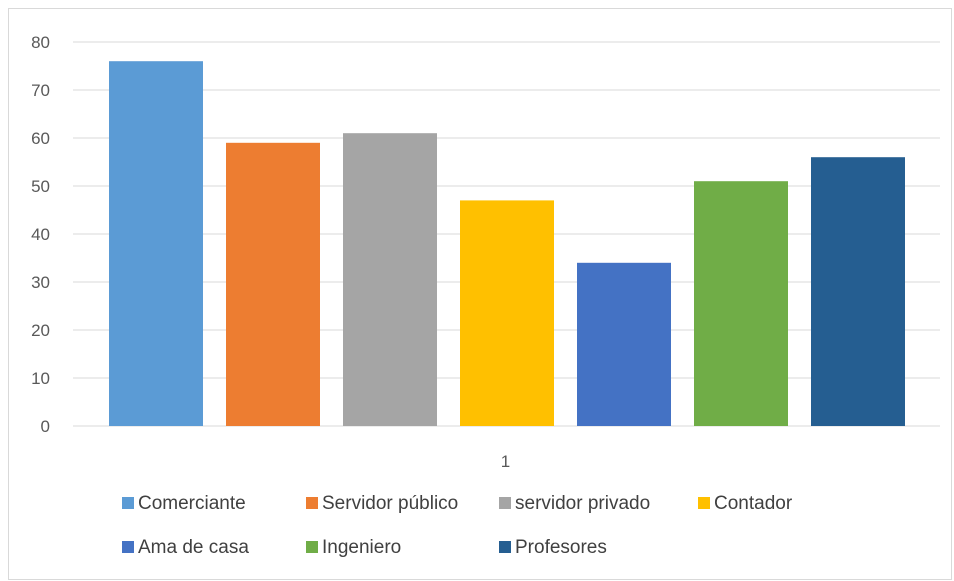  I want to click on y-tick-label: 50, so click(40, 186).